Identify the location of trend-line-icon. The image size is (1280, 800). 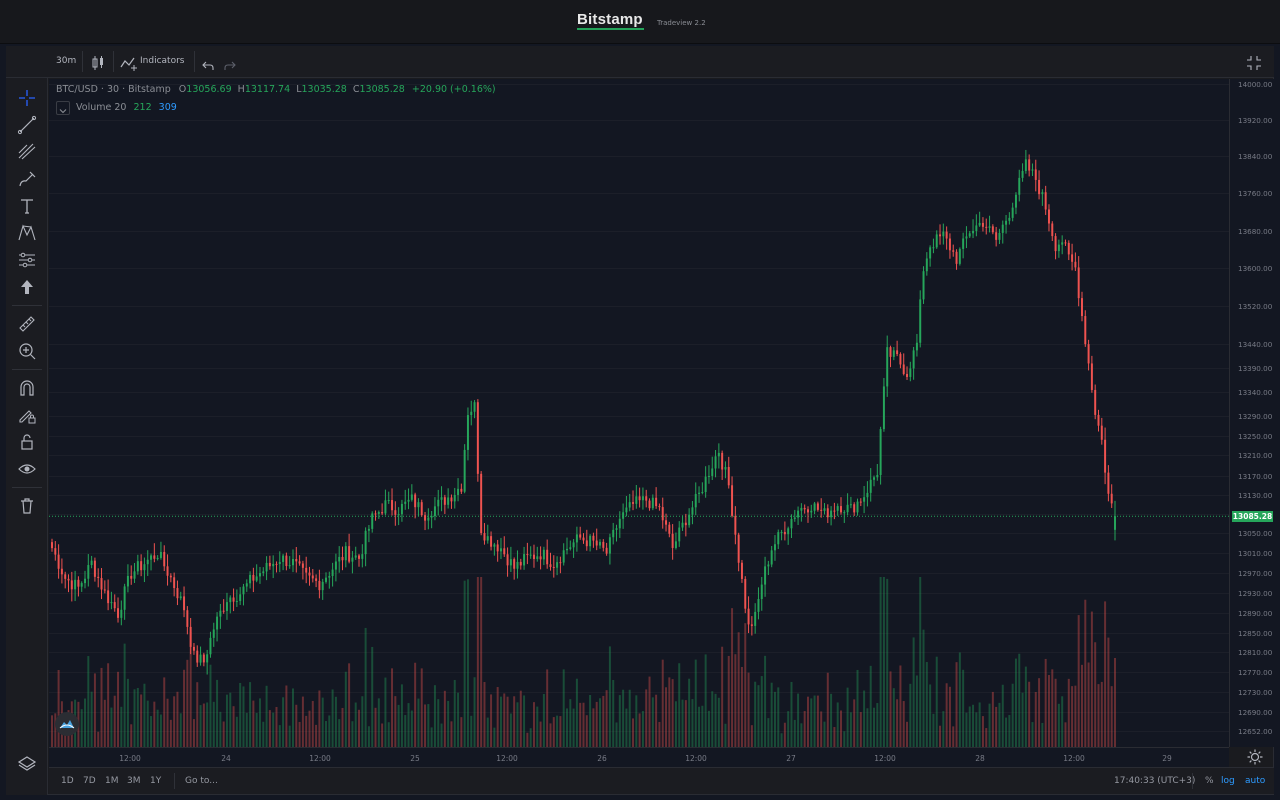
(27, 125).